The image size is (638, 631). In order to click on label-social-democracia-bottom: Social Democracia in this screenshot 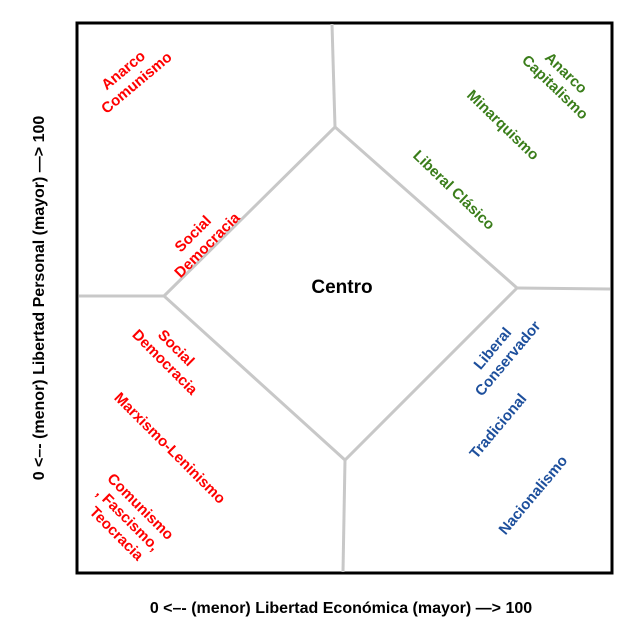, I will do `click(170, 356)`.